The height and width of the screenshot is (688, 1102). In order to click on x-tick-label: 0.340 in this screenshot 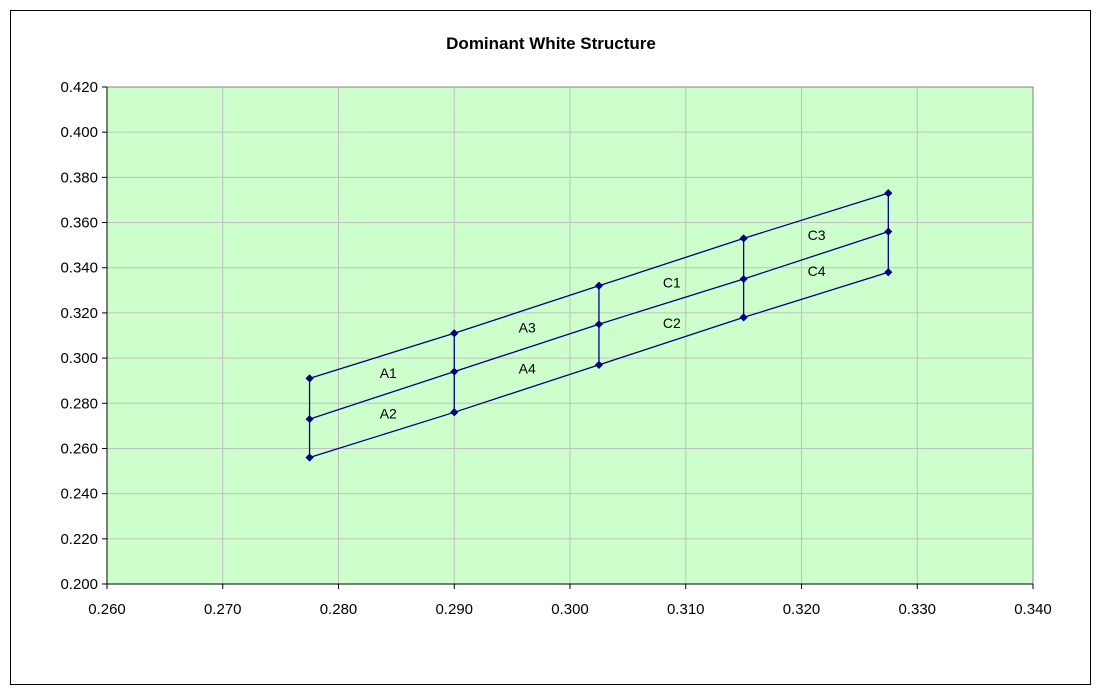, I will do `click(1033, 609)`.